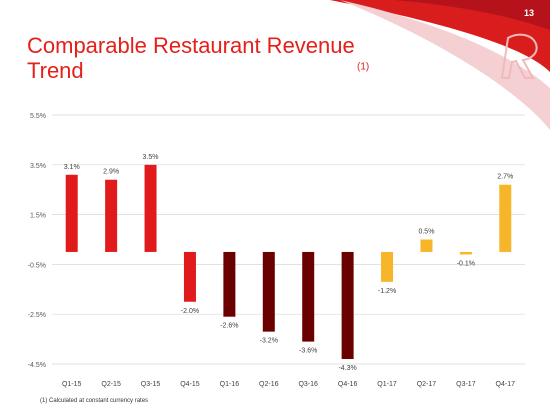 The width and height of the screenshot is (550, 413). Describe the element at coordinates (151, 157) in the screenshot. I see `data-label: 3.5%` at that location.